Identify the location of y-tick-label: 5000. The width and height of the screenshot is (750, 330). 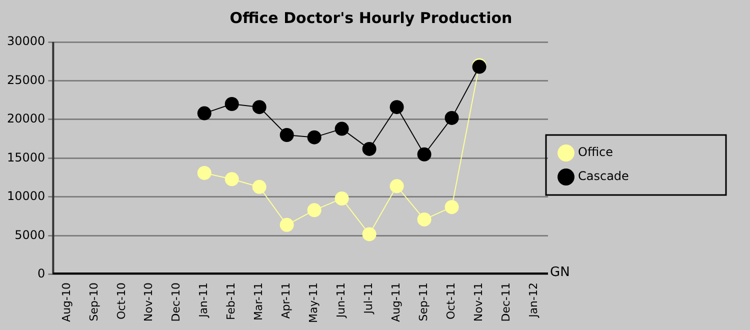
(30, 235).